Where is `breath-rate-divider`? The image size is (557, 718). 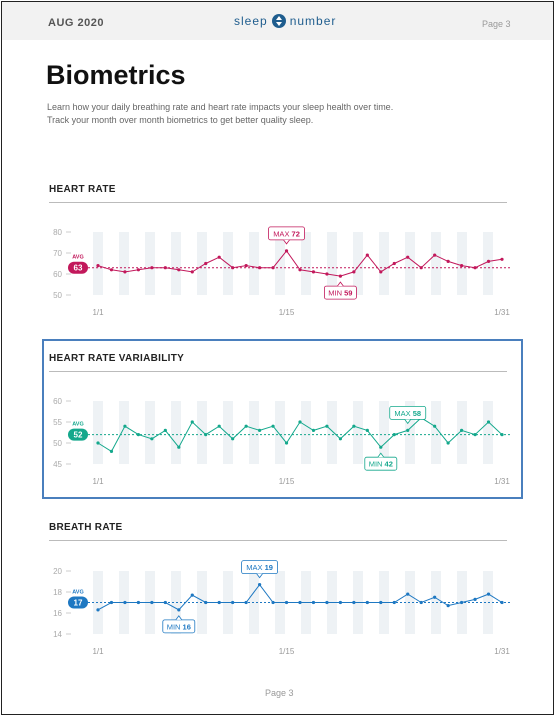
breath-rate-divider is located at coordinates (278, 540).